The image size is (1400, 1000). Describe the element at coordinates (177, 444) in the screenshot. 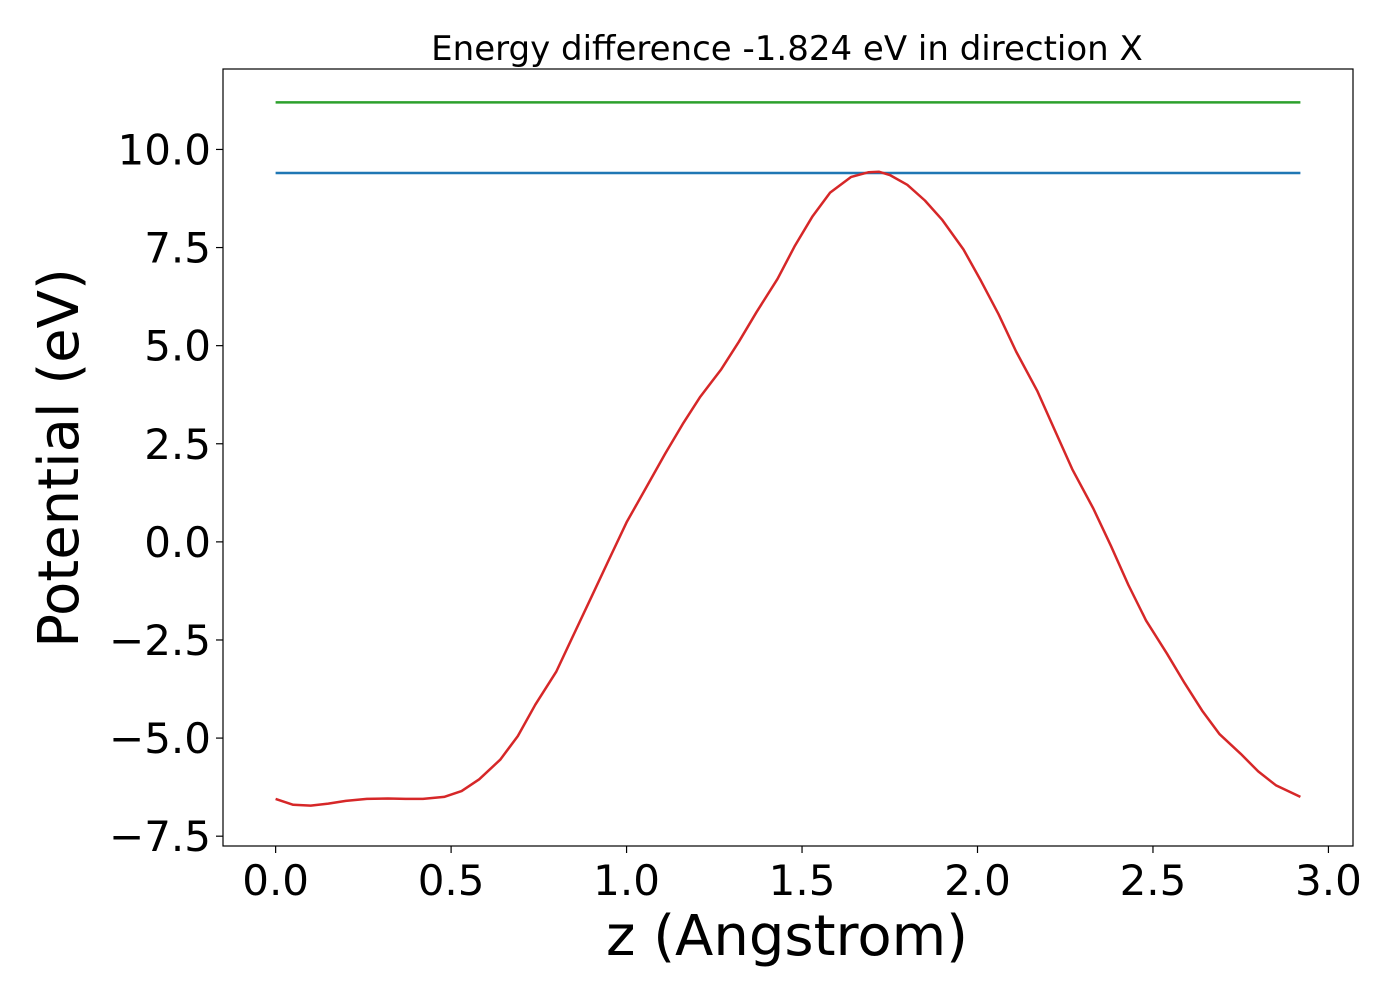

I see `y-tick-label: 2.5` at that location.